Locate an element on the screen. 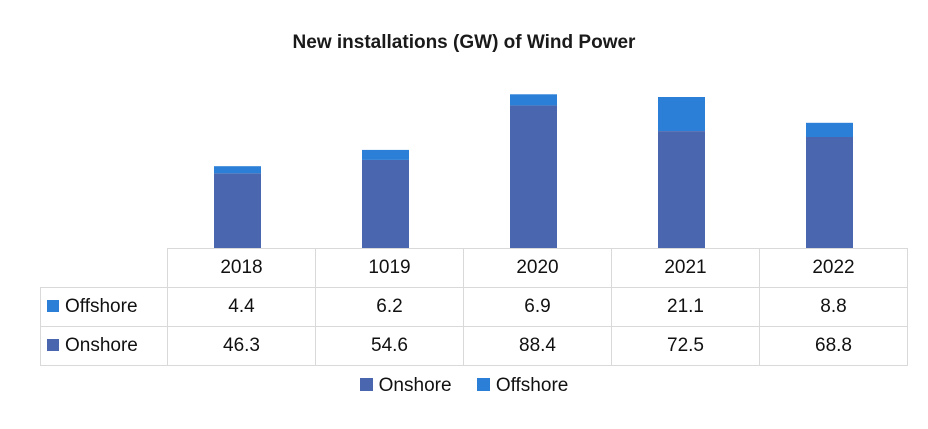 The image size is (928, 429). data-label: 4.4 is located at coordinates (241, 307).